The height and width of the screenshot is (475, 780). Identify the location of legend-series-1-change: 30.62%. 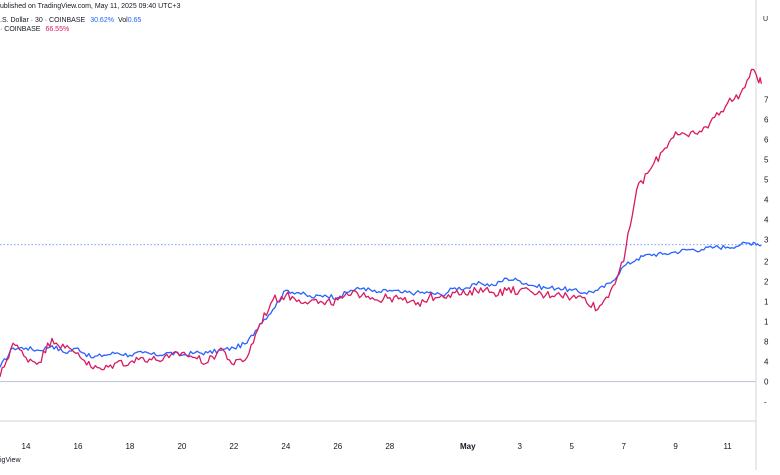
(102, 20).